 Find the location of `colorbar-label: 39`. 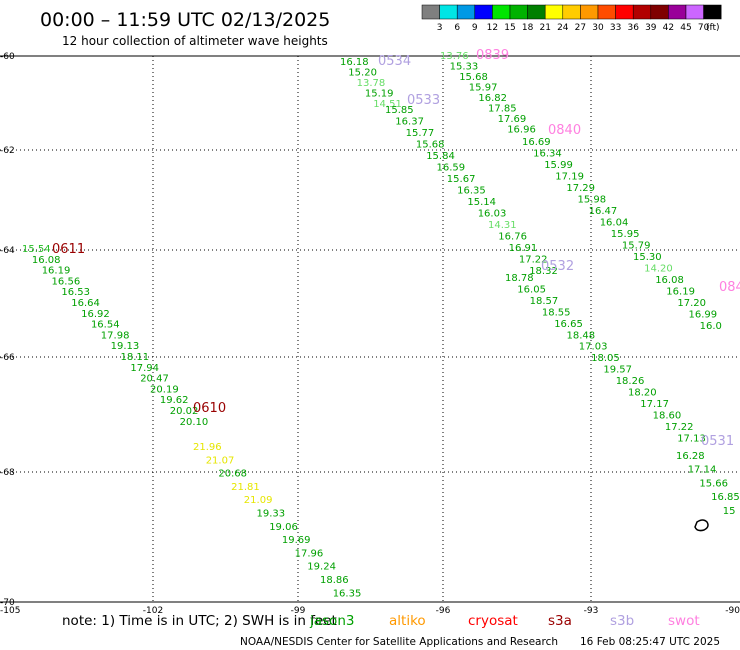

colorbar-label: 39 is located at coordinates (651, 28).